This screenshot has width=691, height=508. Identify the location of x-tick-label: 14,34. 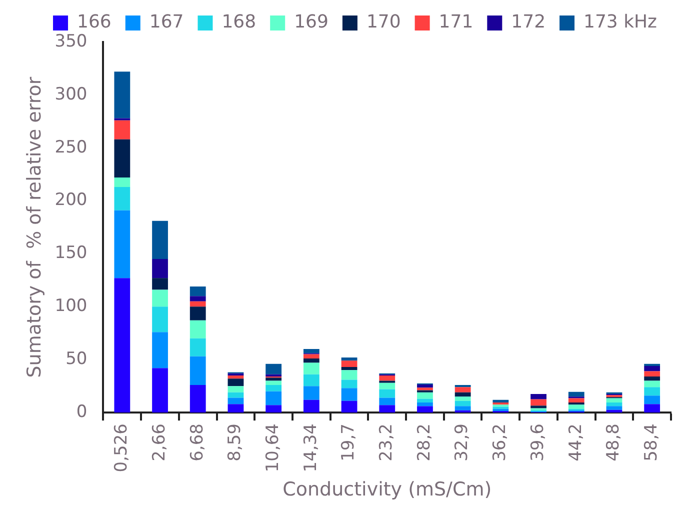
(310, 448).